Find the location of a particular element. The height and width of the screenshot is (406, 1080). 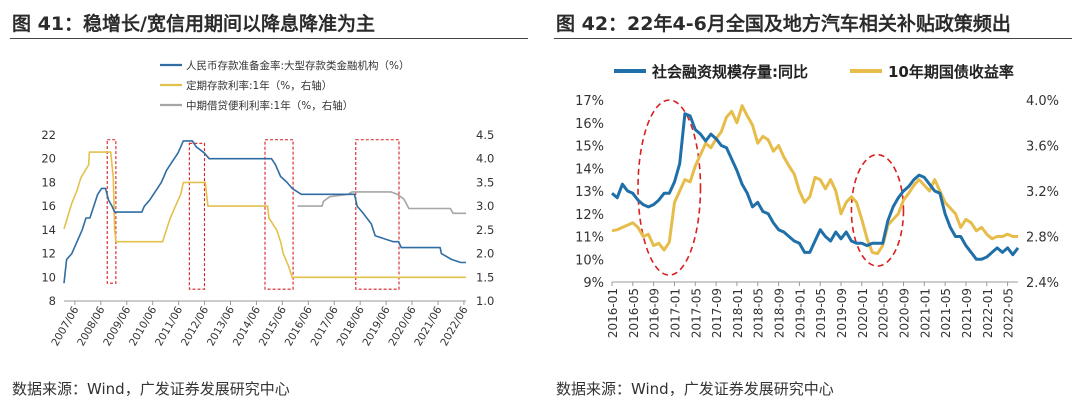

y-right-tick-label: 1.0 is located at coordinates (485, 301).